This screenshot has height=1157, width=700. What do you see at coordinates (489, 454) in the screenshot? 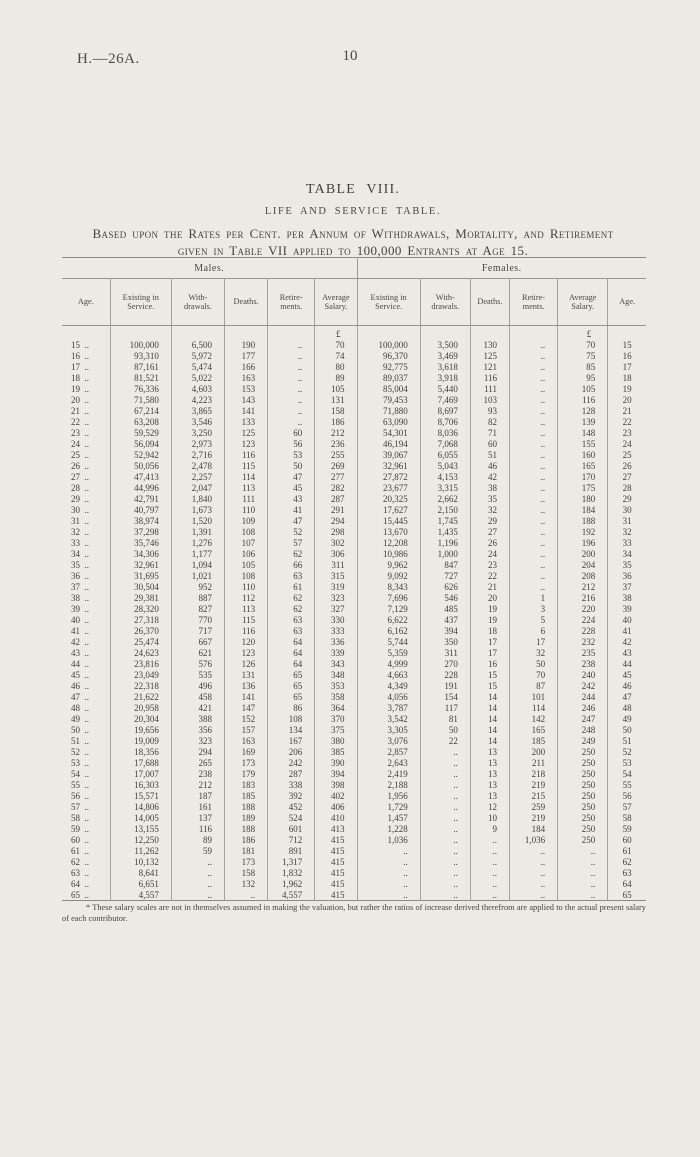
I see `deaths-female-cell: 51` at bounding box center [489, 454].